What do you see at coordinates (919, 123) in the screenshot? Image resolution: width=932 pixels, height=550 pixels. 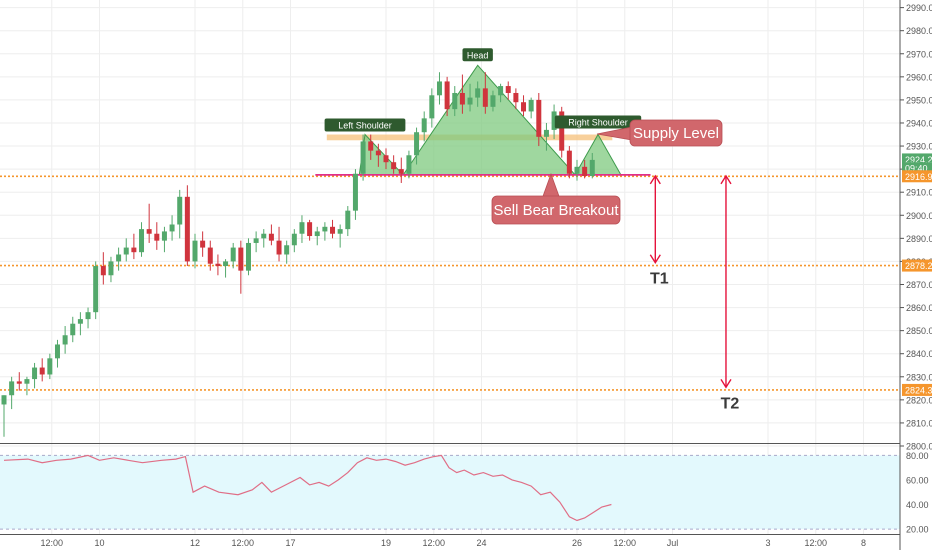 I see `price-tick-label-5: 2940.0` at bounding box center [919, 123].